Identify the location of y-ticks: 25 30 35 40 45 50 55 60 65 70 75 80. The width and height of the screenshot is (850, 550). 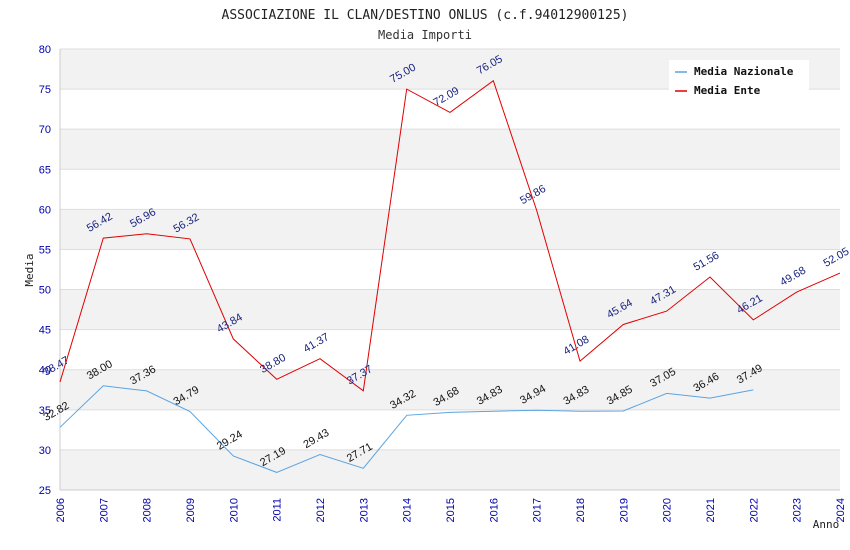
(45, 270).